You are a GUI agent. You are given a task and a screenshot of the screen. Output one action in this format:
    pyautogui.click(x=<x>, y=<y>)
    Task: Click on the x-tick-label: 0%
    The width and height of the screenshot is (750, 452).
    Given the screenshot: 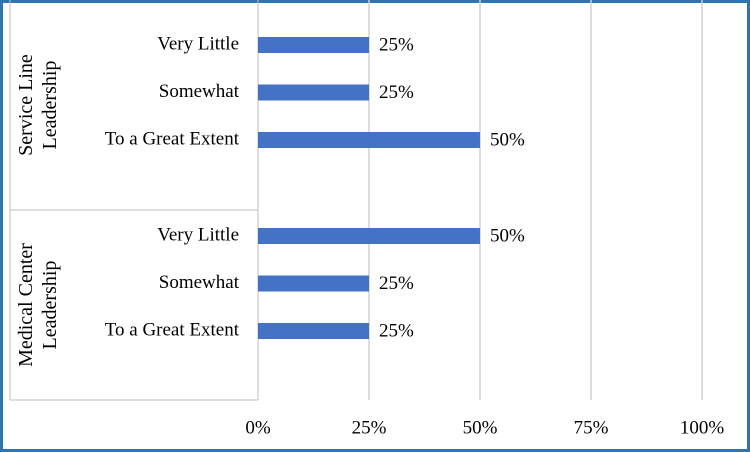 What is the action you would take?
    pyautogui.click(x=258, y=427)
    